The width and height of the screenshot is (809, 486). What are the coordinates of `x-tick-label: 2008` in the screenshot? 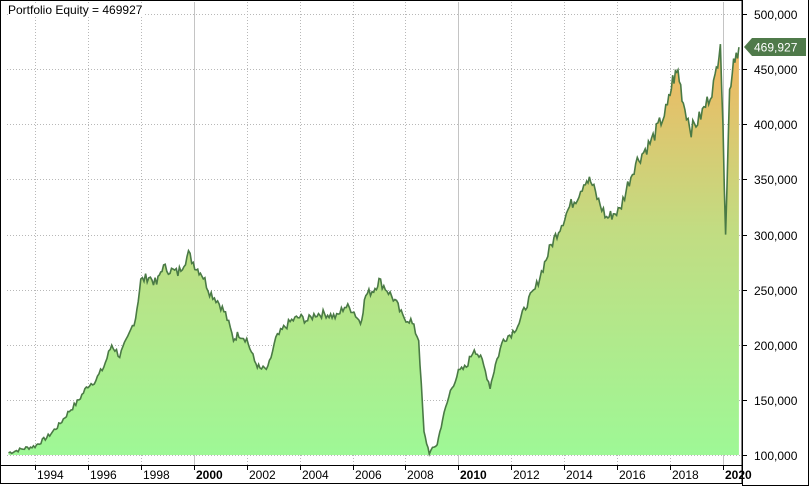 It's located at (420, 475).